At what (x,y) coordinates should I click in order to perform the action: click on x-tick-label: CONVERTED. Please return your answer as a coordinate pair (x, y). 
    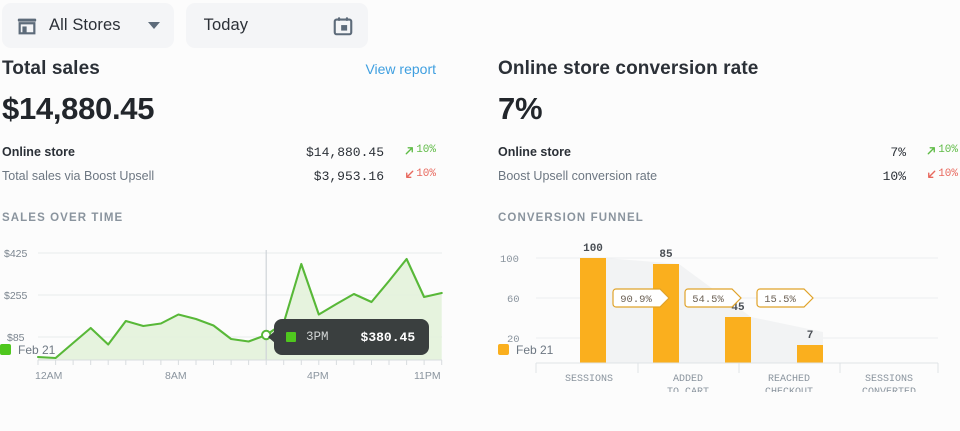
    Looking at the image, I should click on (889, 389).